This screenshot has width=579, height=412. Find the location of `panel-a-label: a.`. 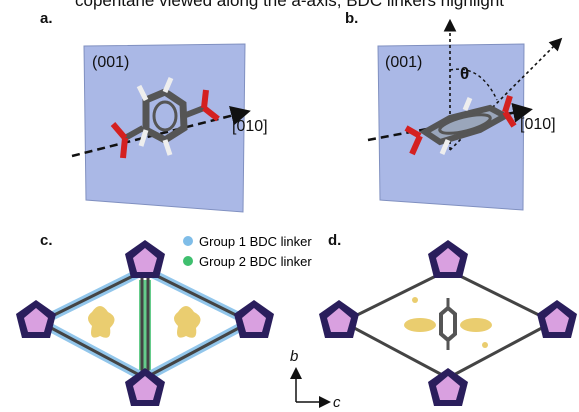

panel-a-label: a. is located at coordinates (46, 18).